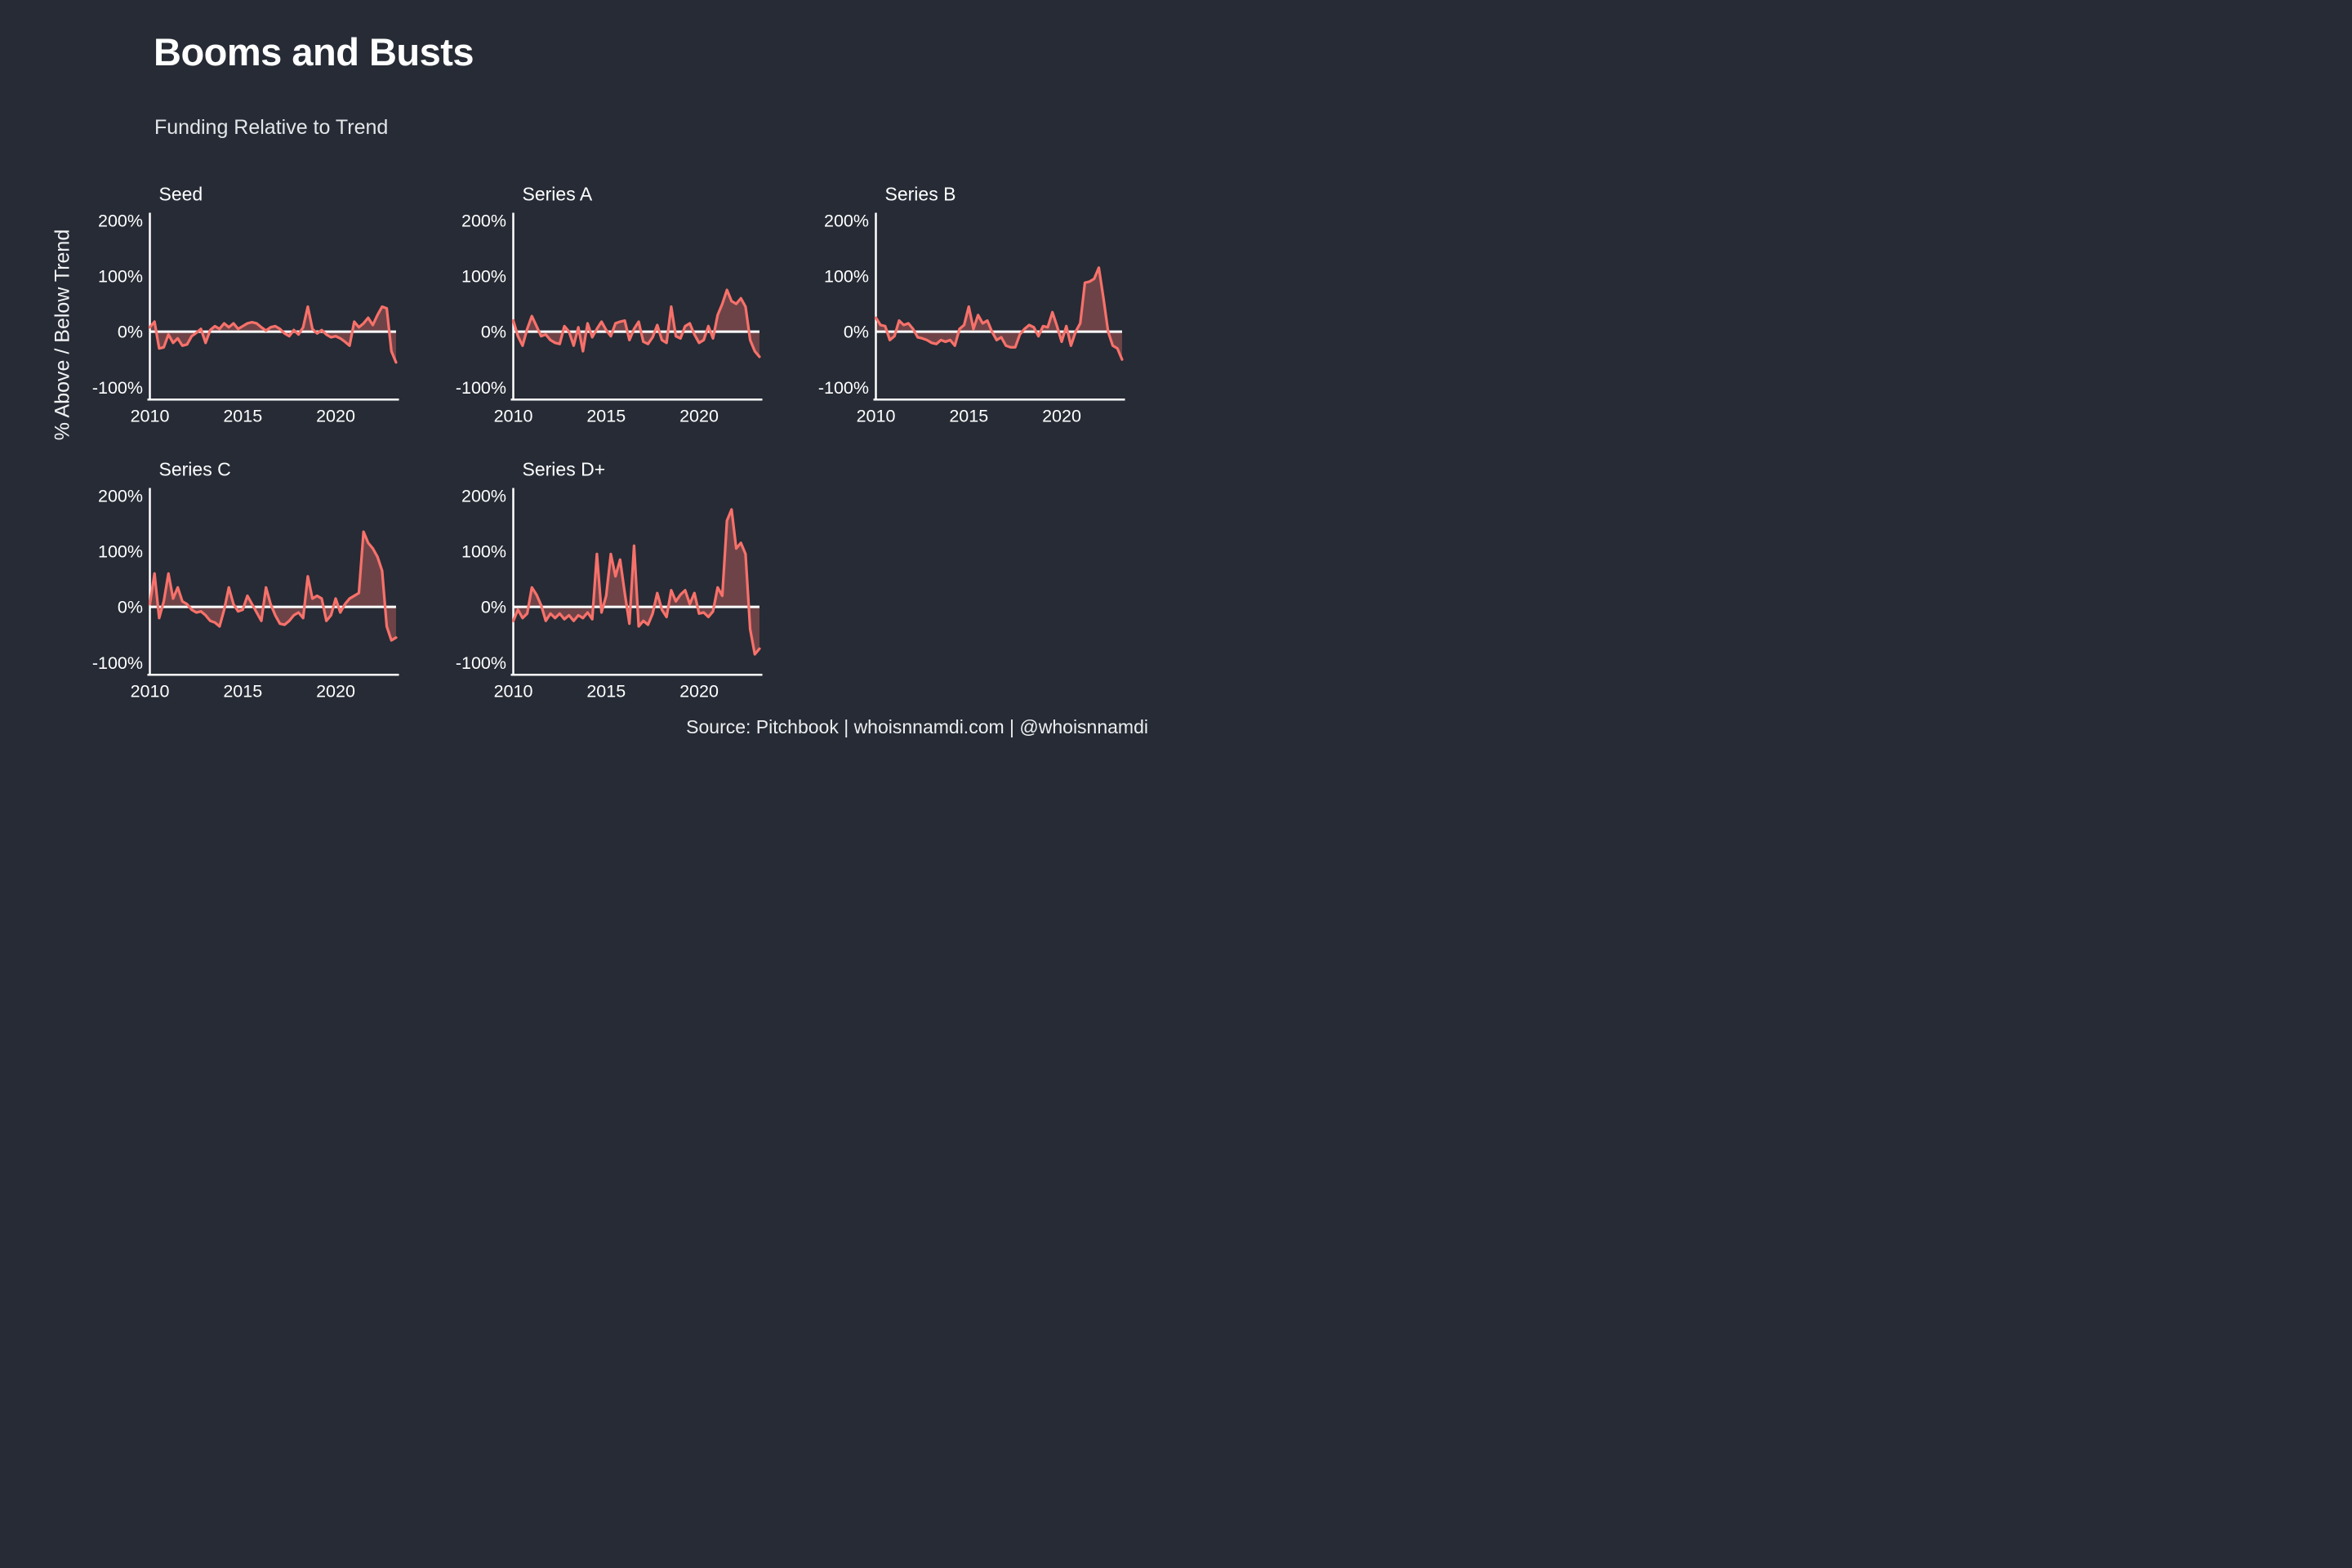 The height and width of the screenshot is (1568, 2352). What do you see at coordinates (63, 335) in the screenshot?
I see `y-axis-label: % Above / Below Trend` at bounding box center [63, 335].